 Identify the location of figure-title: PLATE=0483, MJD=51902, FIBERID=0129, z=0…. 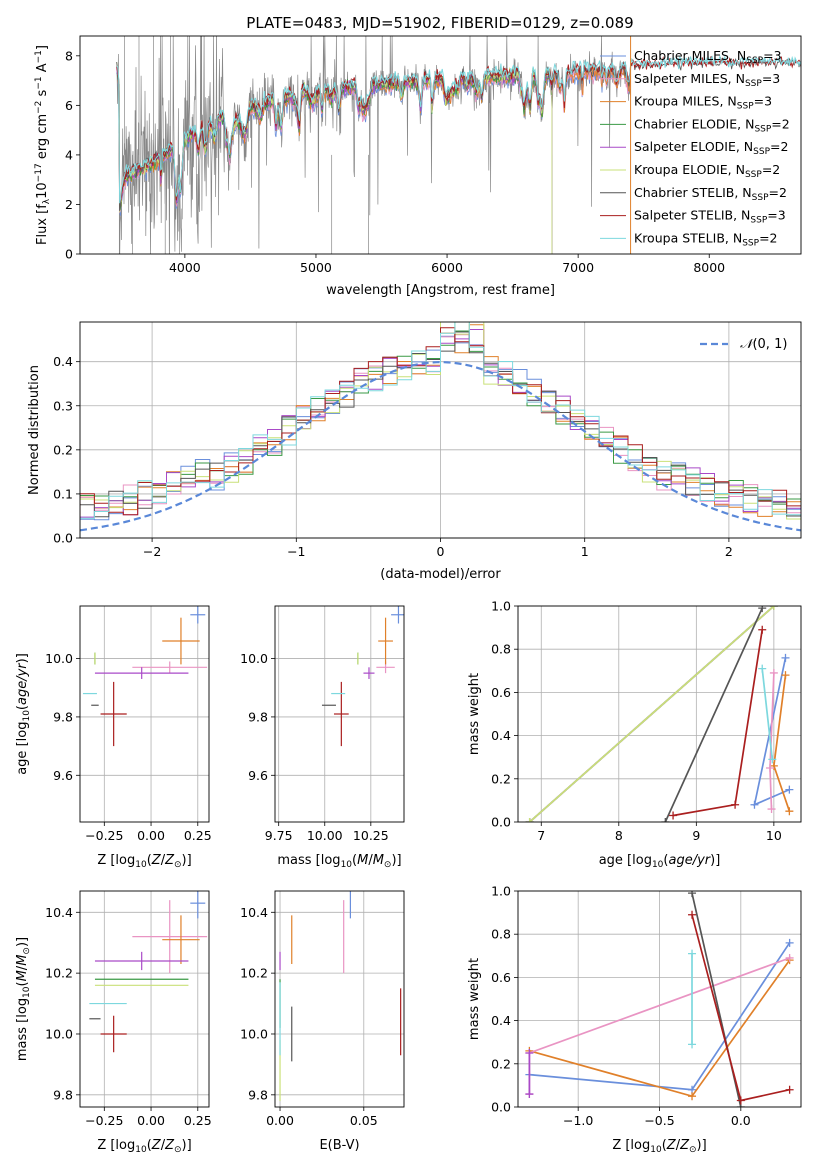
(439, 23).